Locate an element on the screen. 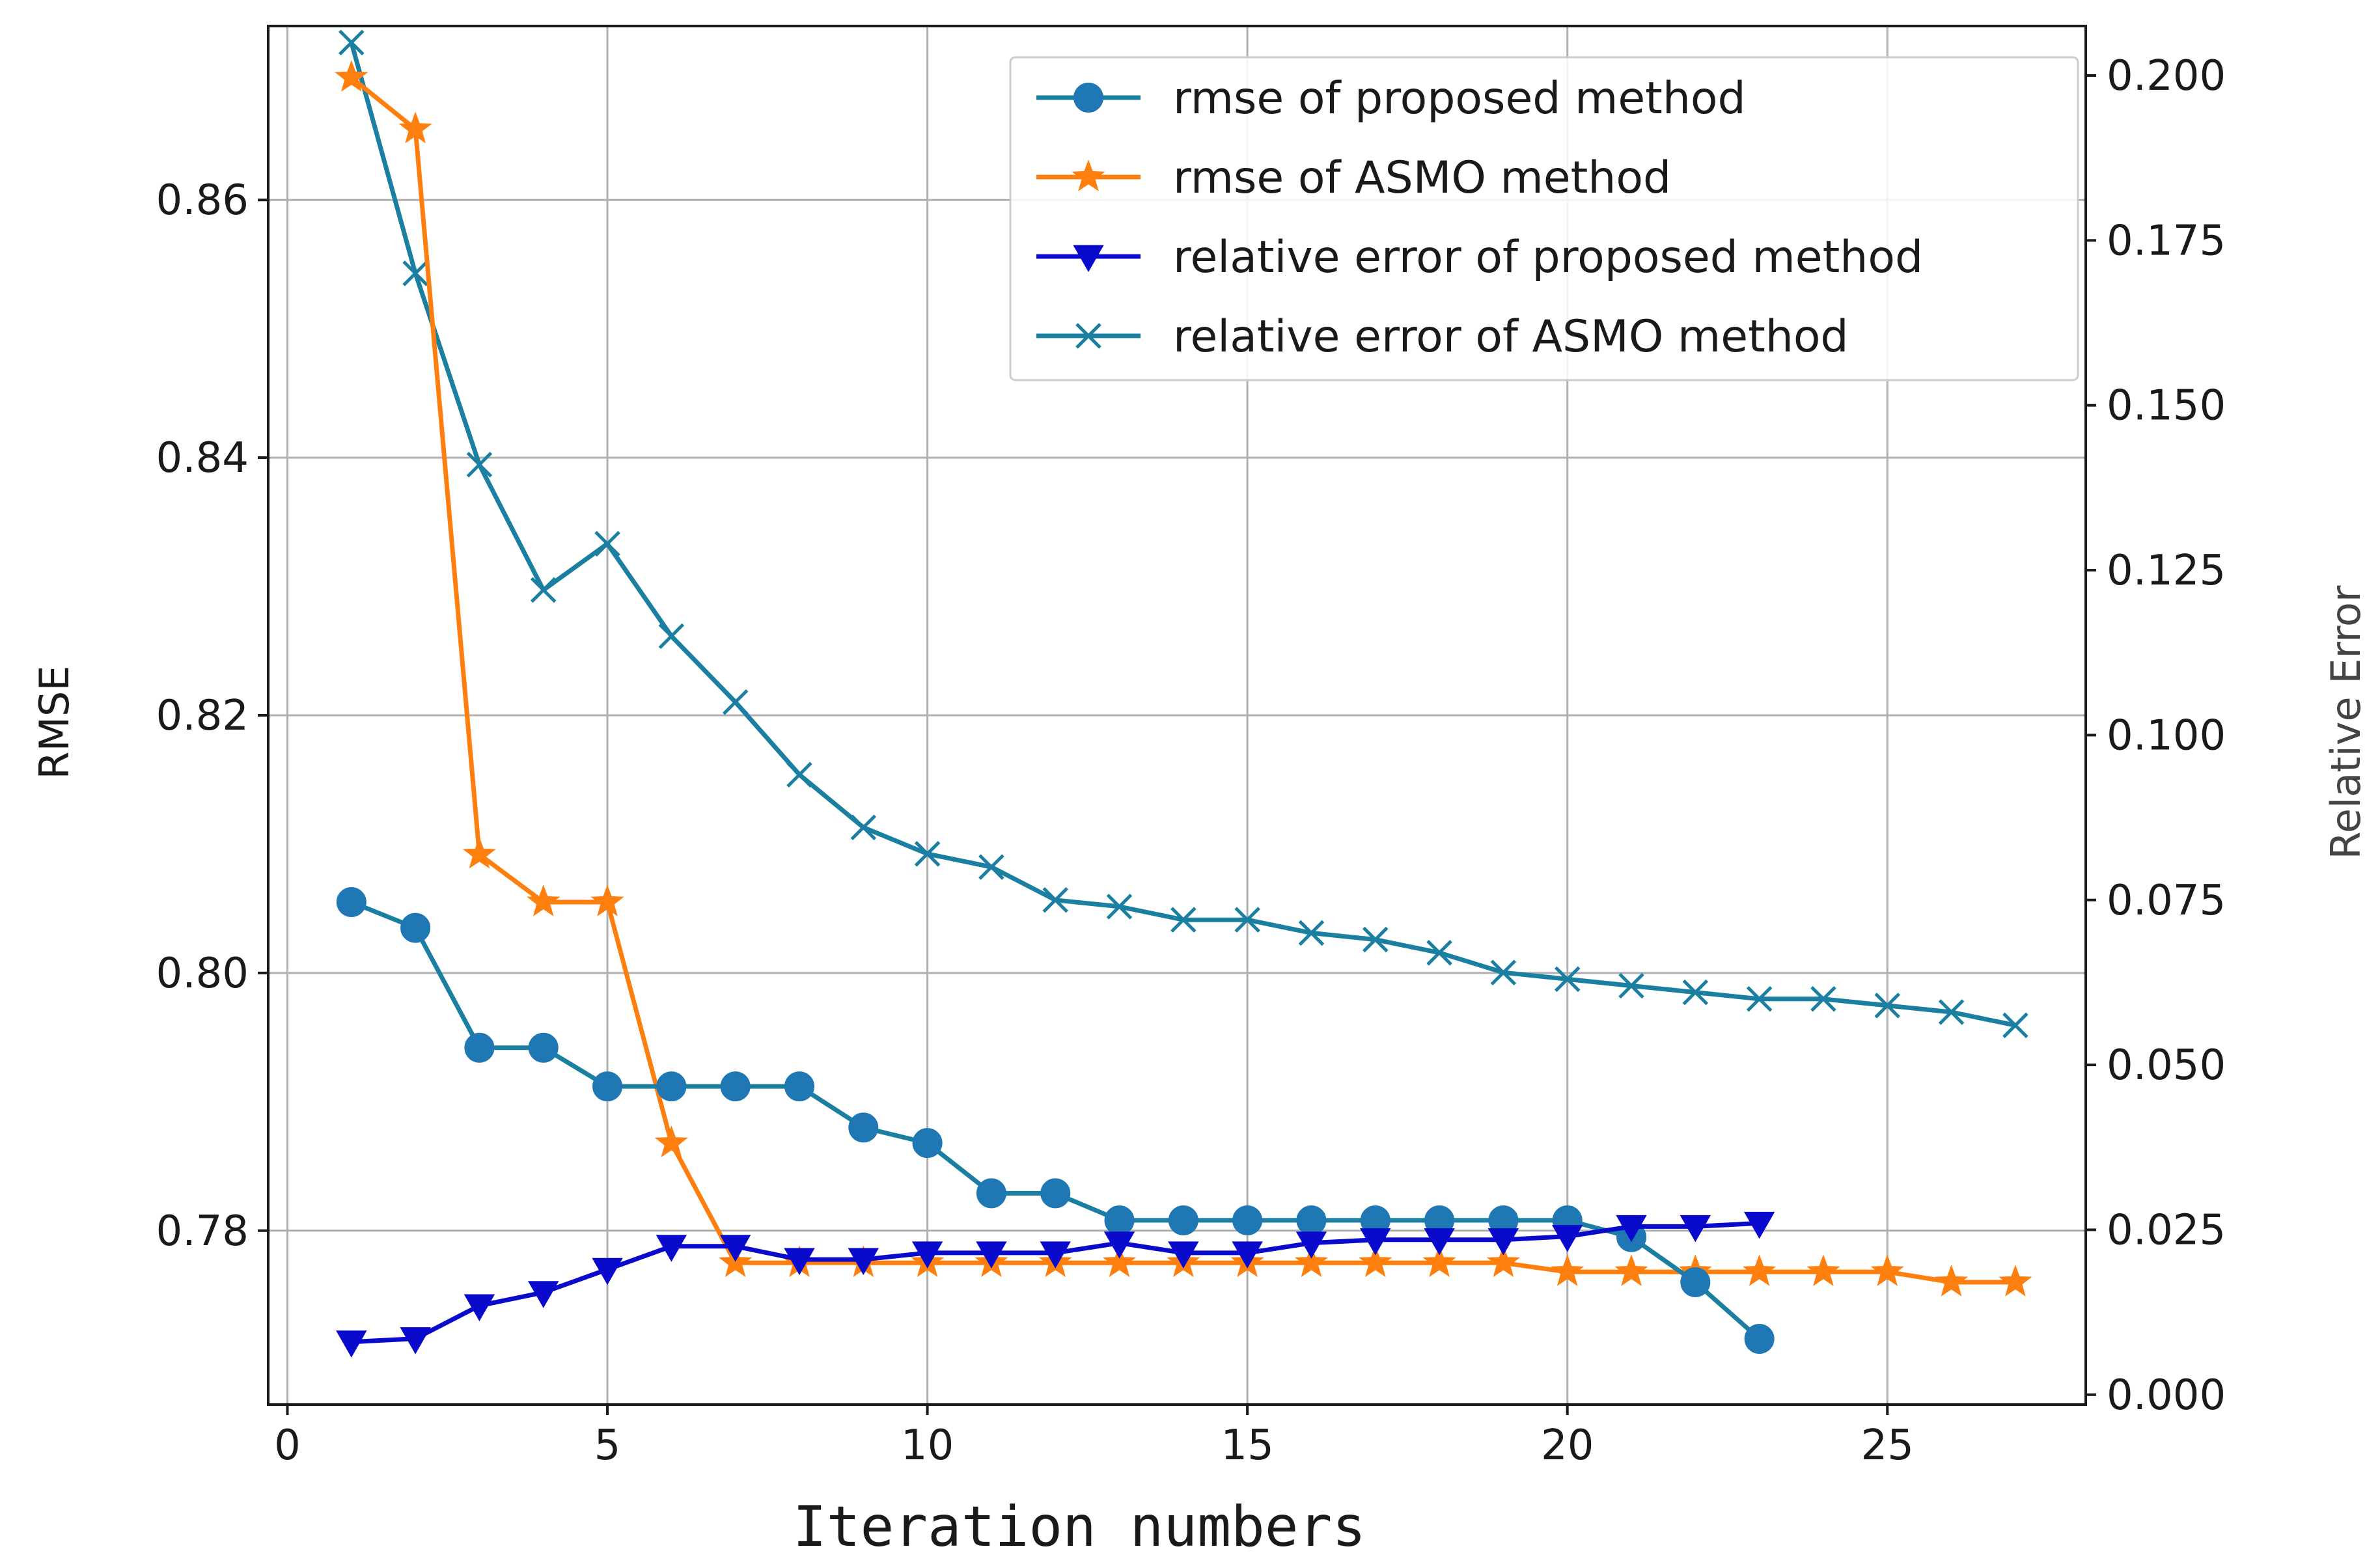 This screenshot has height=1566, width=2380. y2-tick-label: 0.200 is located at coordinates (2167, 76).